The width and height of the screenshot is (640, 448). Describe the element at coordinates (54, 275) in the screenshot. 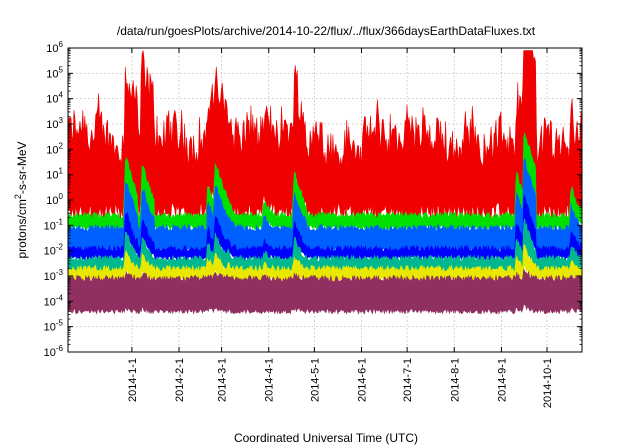

I see `y-tick-label: 10⁻³` at that location.